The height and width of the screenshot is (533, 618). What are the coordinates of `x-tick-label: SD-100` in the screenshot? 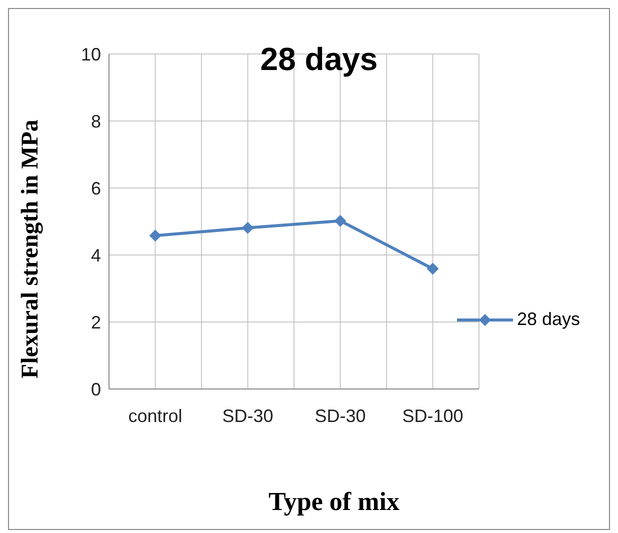 It's located at (433, 416).